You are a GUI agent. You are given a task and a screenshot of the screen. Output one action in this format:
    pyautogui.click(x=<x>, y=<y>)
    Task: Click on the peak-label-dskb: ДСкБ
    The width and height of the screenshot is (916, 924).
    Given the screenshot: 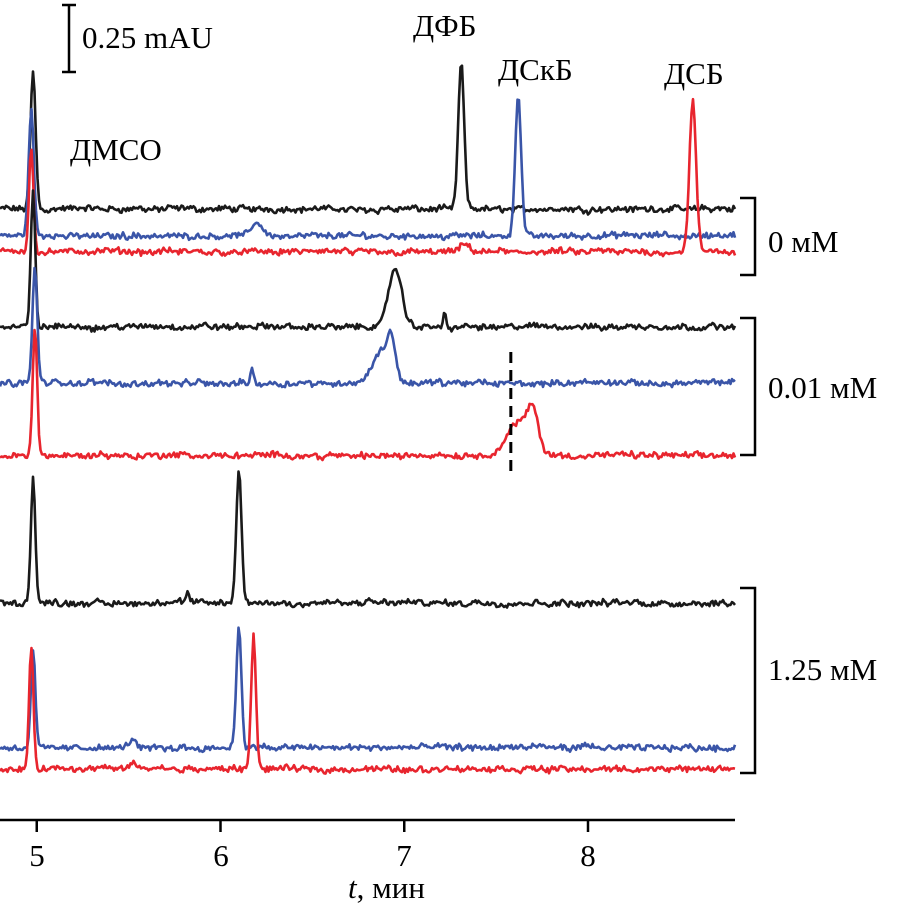 What is the action you would take?
    pyautogui.click(x=535, y=69)
    